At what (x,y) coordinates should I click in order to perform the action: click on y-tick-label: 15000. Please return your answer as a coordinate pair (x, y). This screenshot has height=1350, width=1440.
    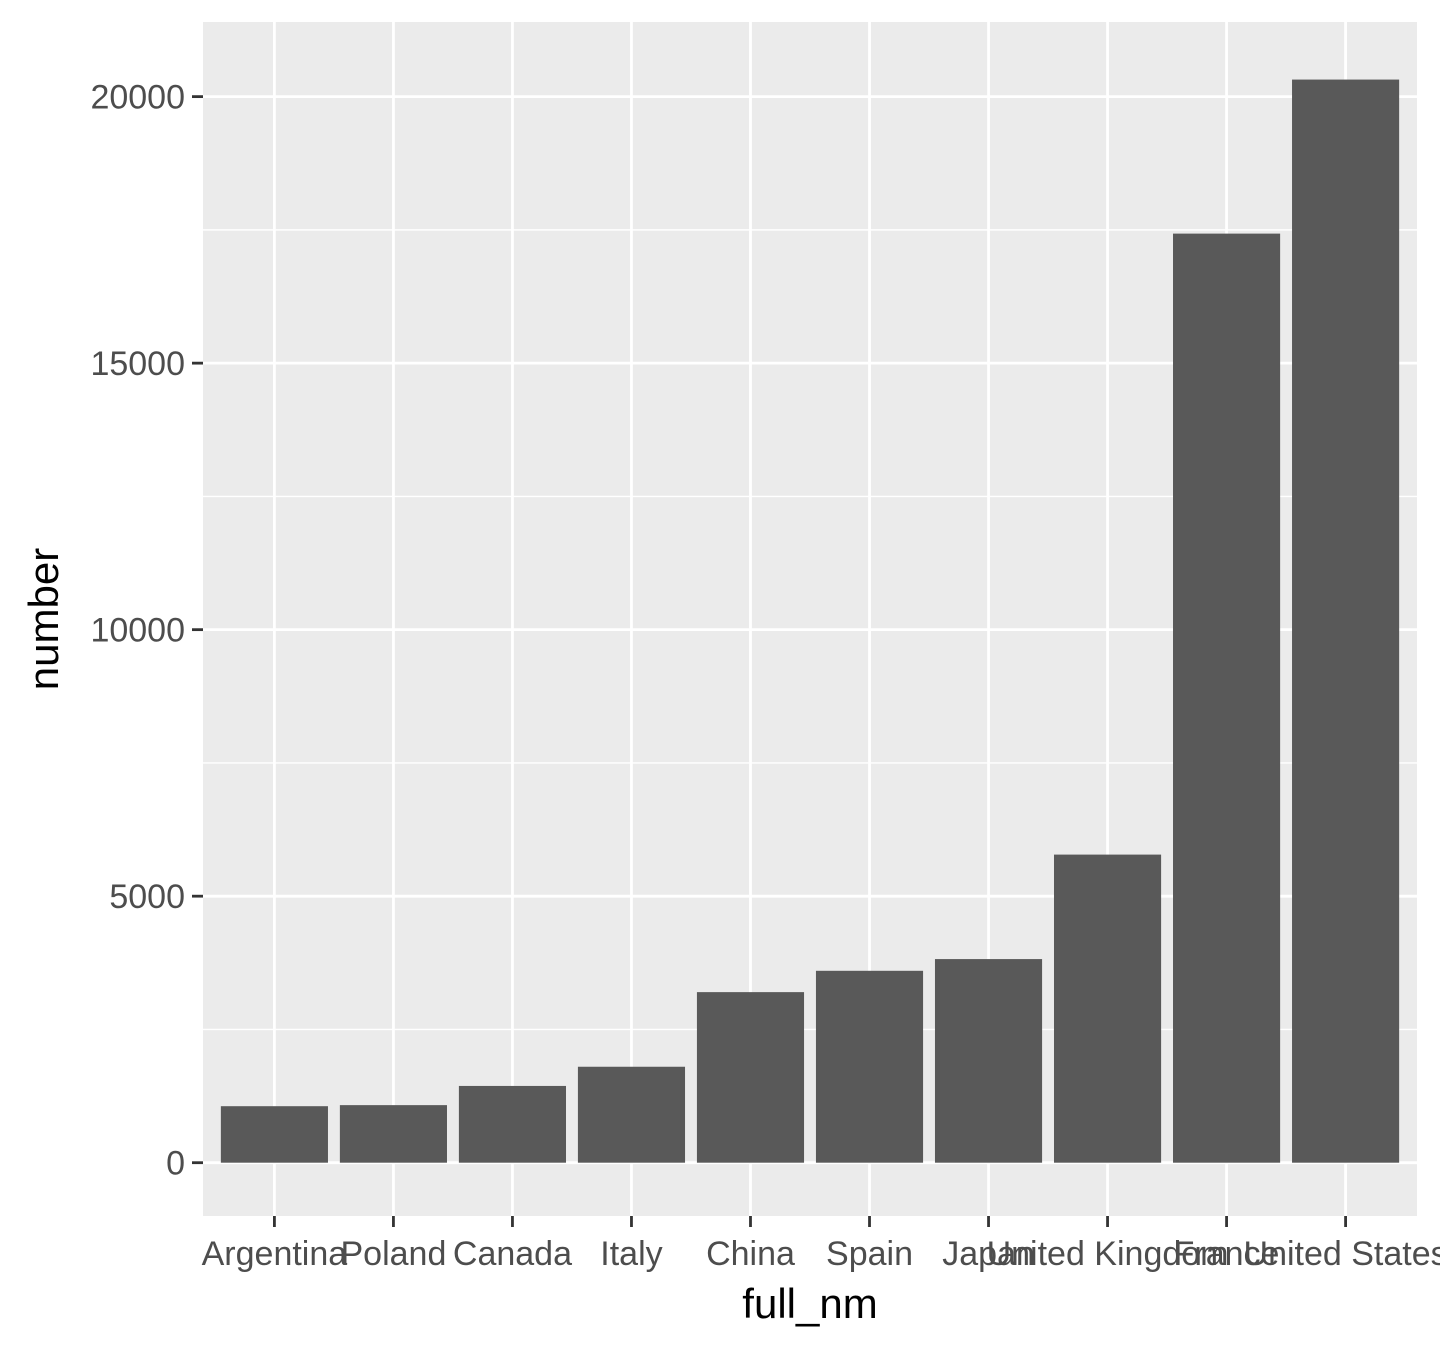
    Looking at the image, I should click on (137, 364).